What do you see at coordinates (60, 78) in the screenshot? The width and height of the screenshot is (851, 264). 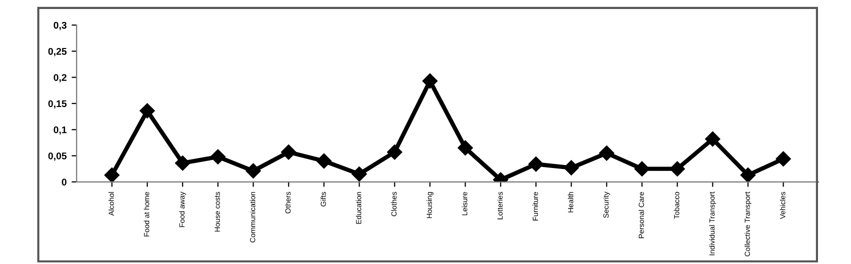 I see `y-tick-label: 0,2` at bounding box center [60, 78].